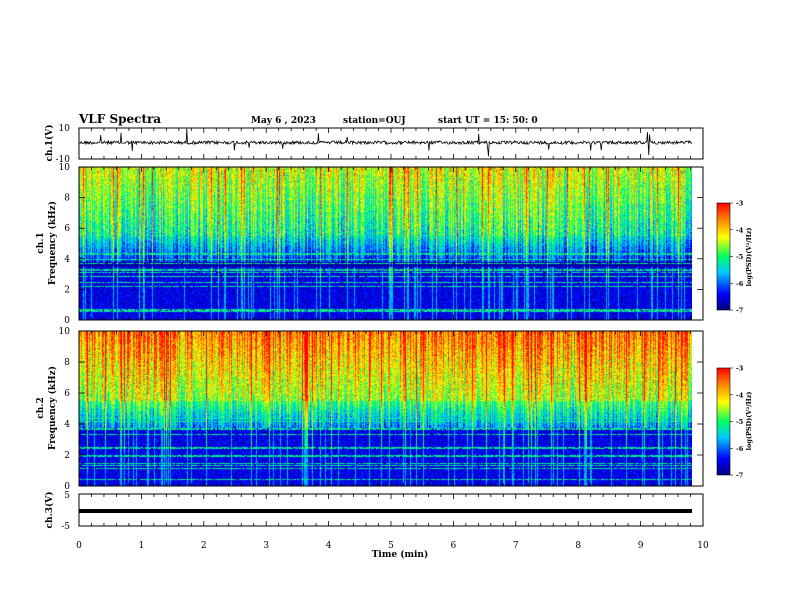  I want to click on time-tick-label: 4, so click(329, 546).